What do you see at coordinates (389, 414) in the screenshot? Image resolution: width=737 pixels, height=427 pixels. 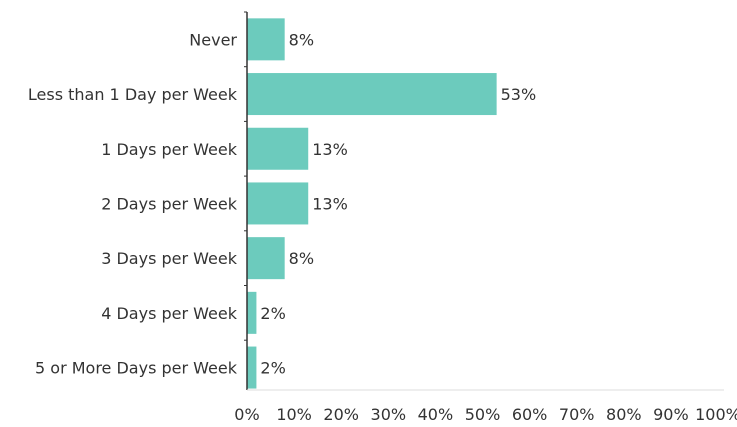 I see `x-tick-label: 30%` at bounding box center [389, 414].